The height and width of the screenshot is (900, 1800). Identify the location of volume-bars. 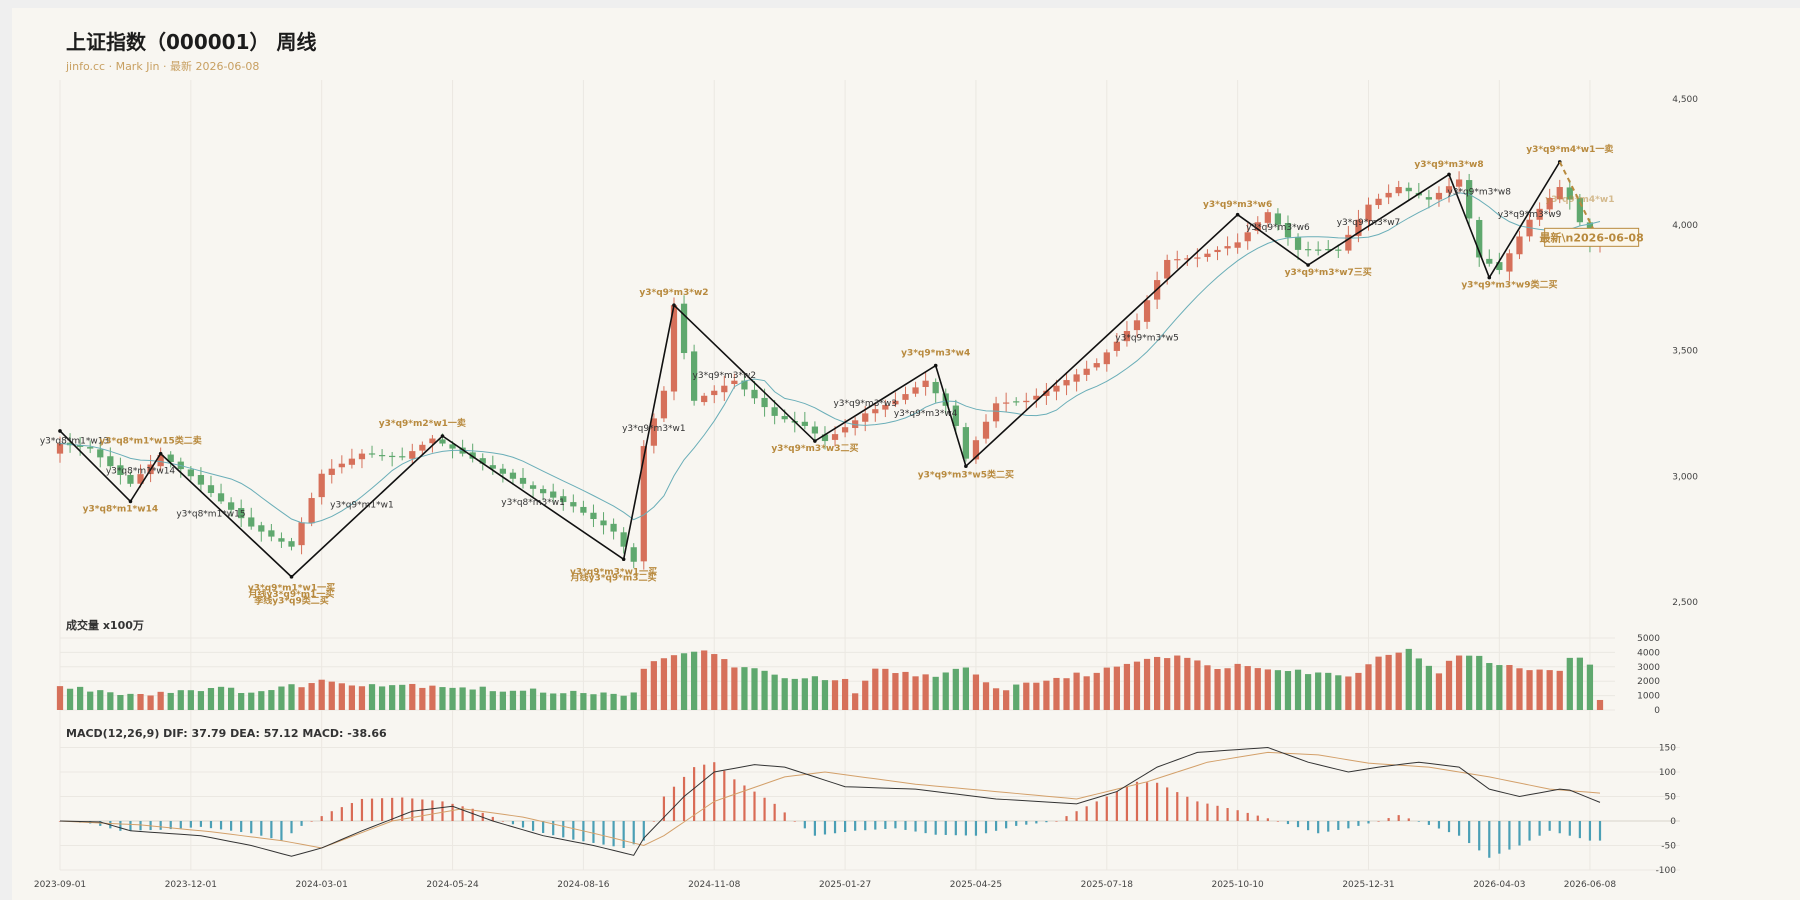
(830, 679).